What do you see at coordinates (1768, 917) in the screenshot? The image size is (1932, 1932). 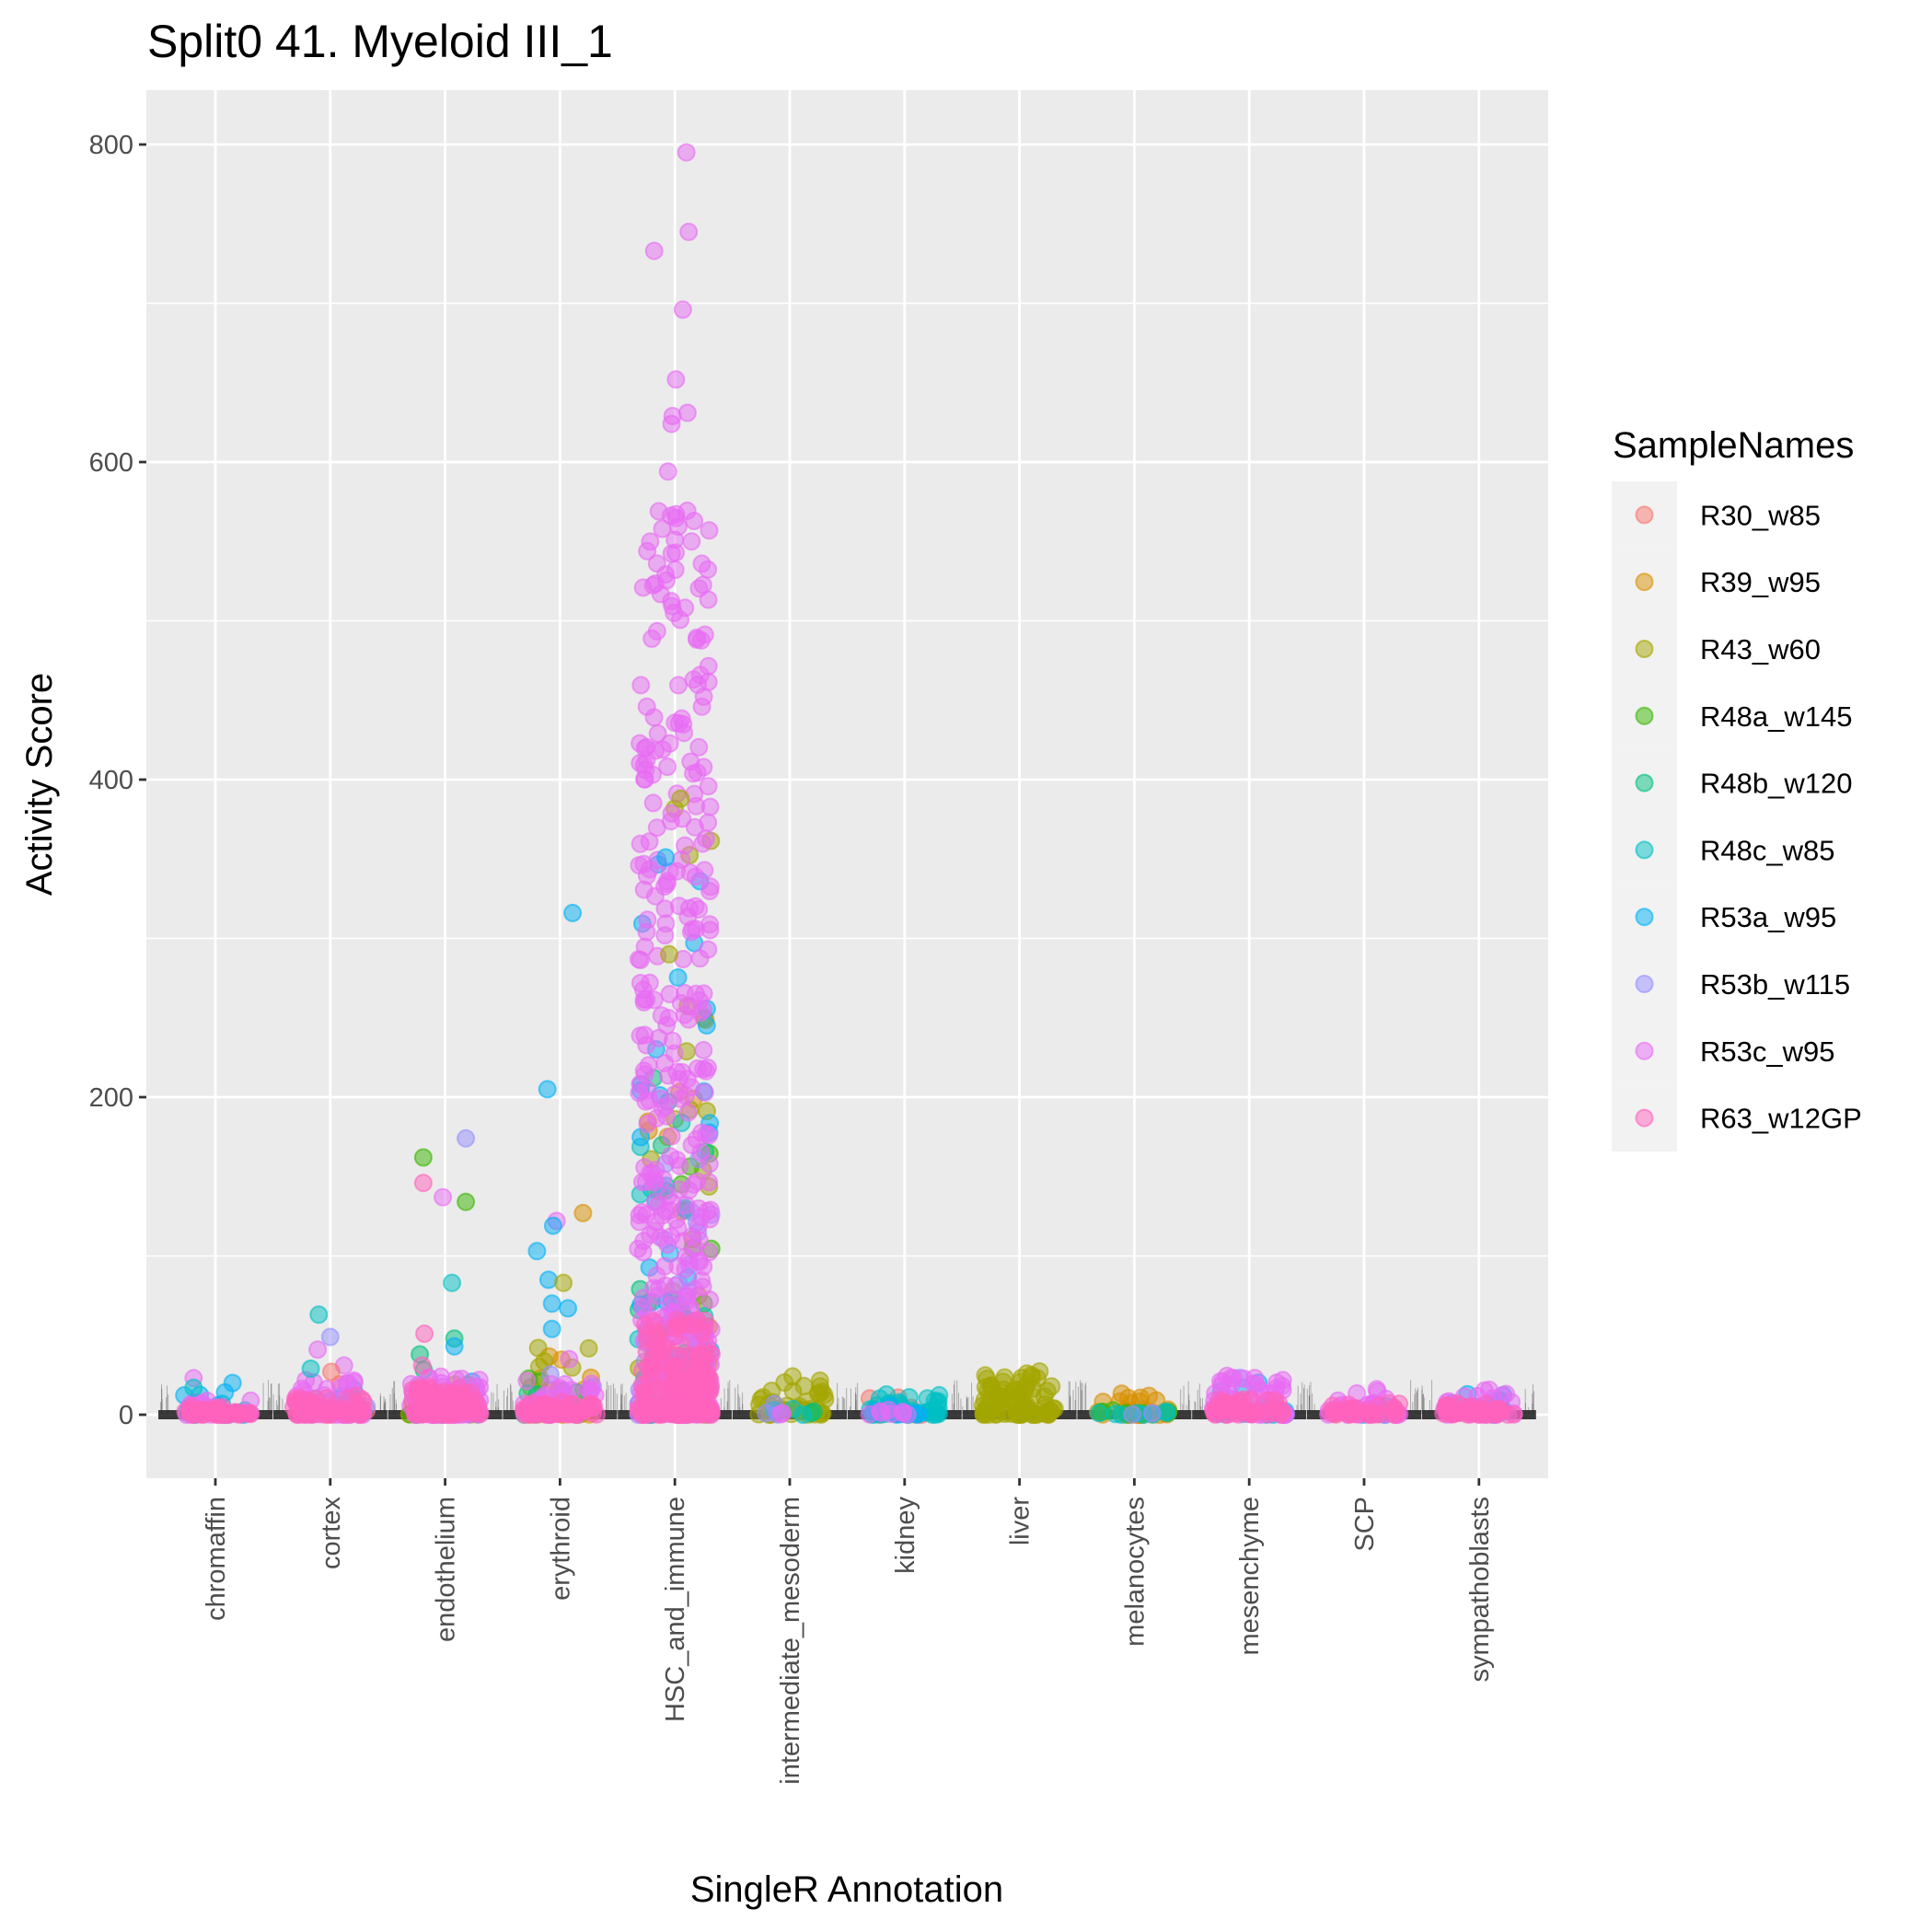 I see `legend-label: R53a_w95` at bounding box center [1768, 917].